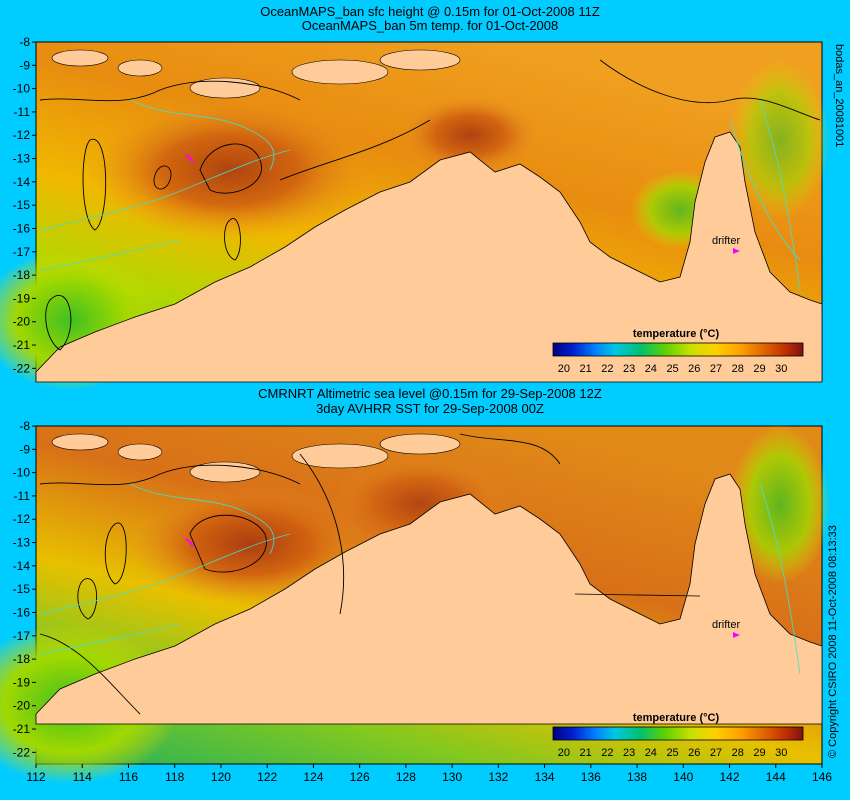 This screenshot has width=850, height=800. Describe the element at coordinates (452, 777) in the screenshot. I see `x-tick-label: 130` at that location.